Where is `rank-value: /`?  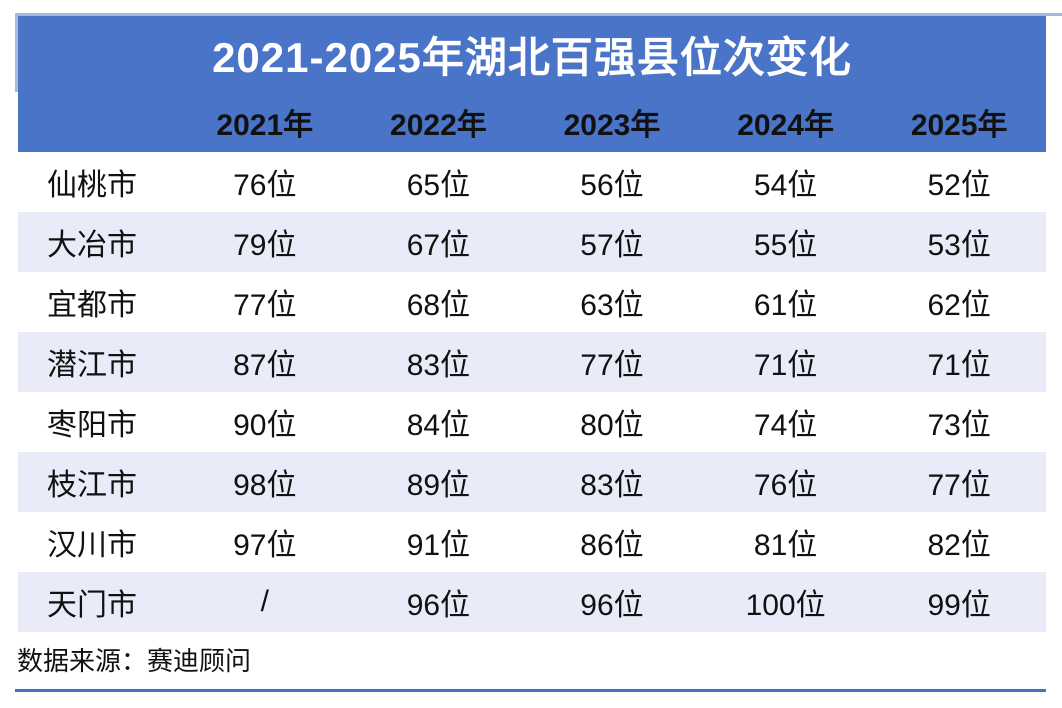 rank-value: / is located at coordinates (264, 601).